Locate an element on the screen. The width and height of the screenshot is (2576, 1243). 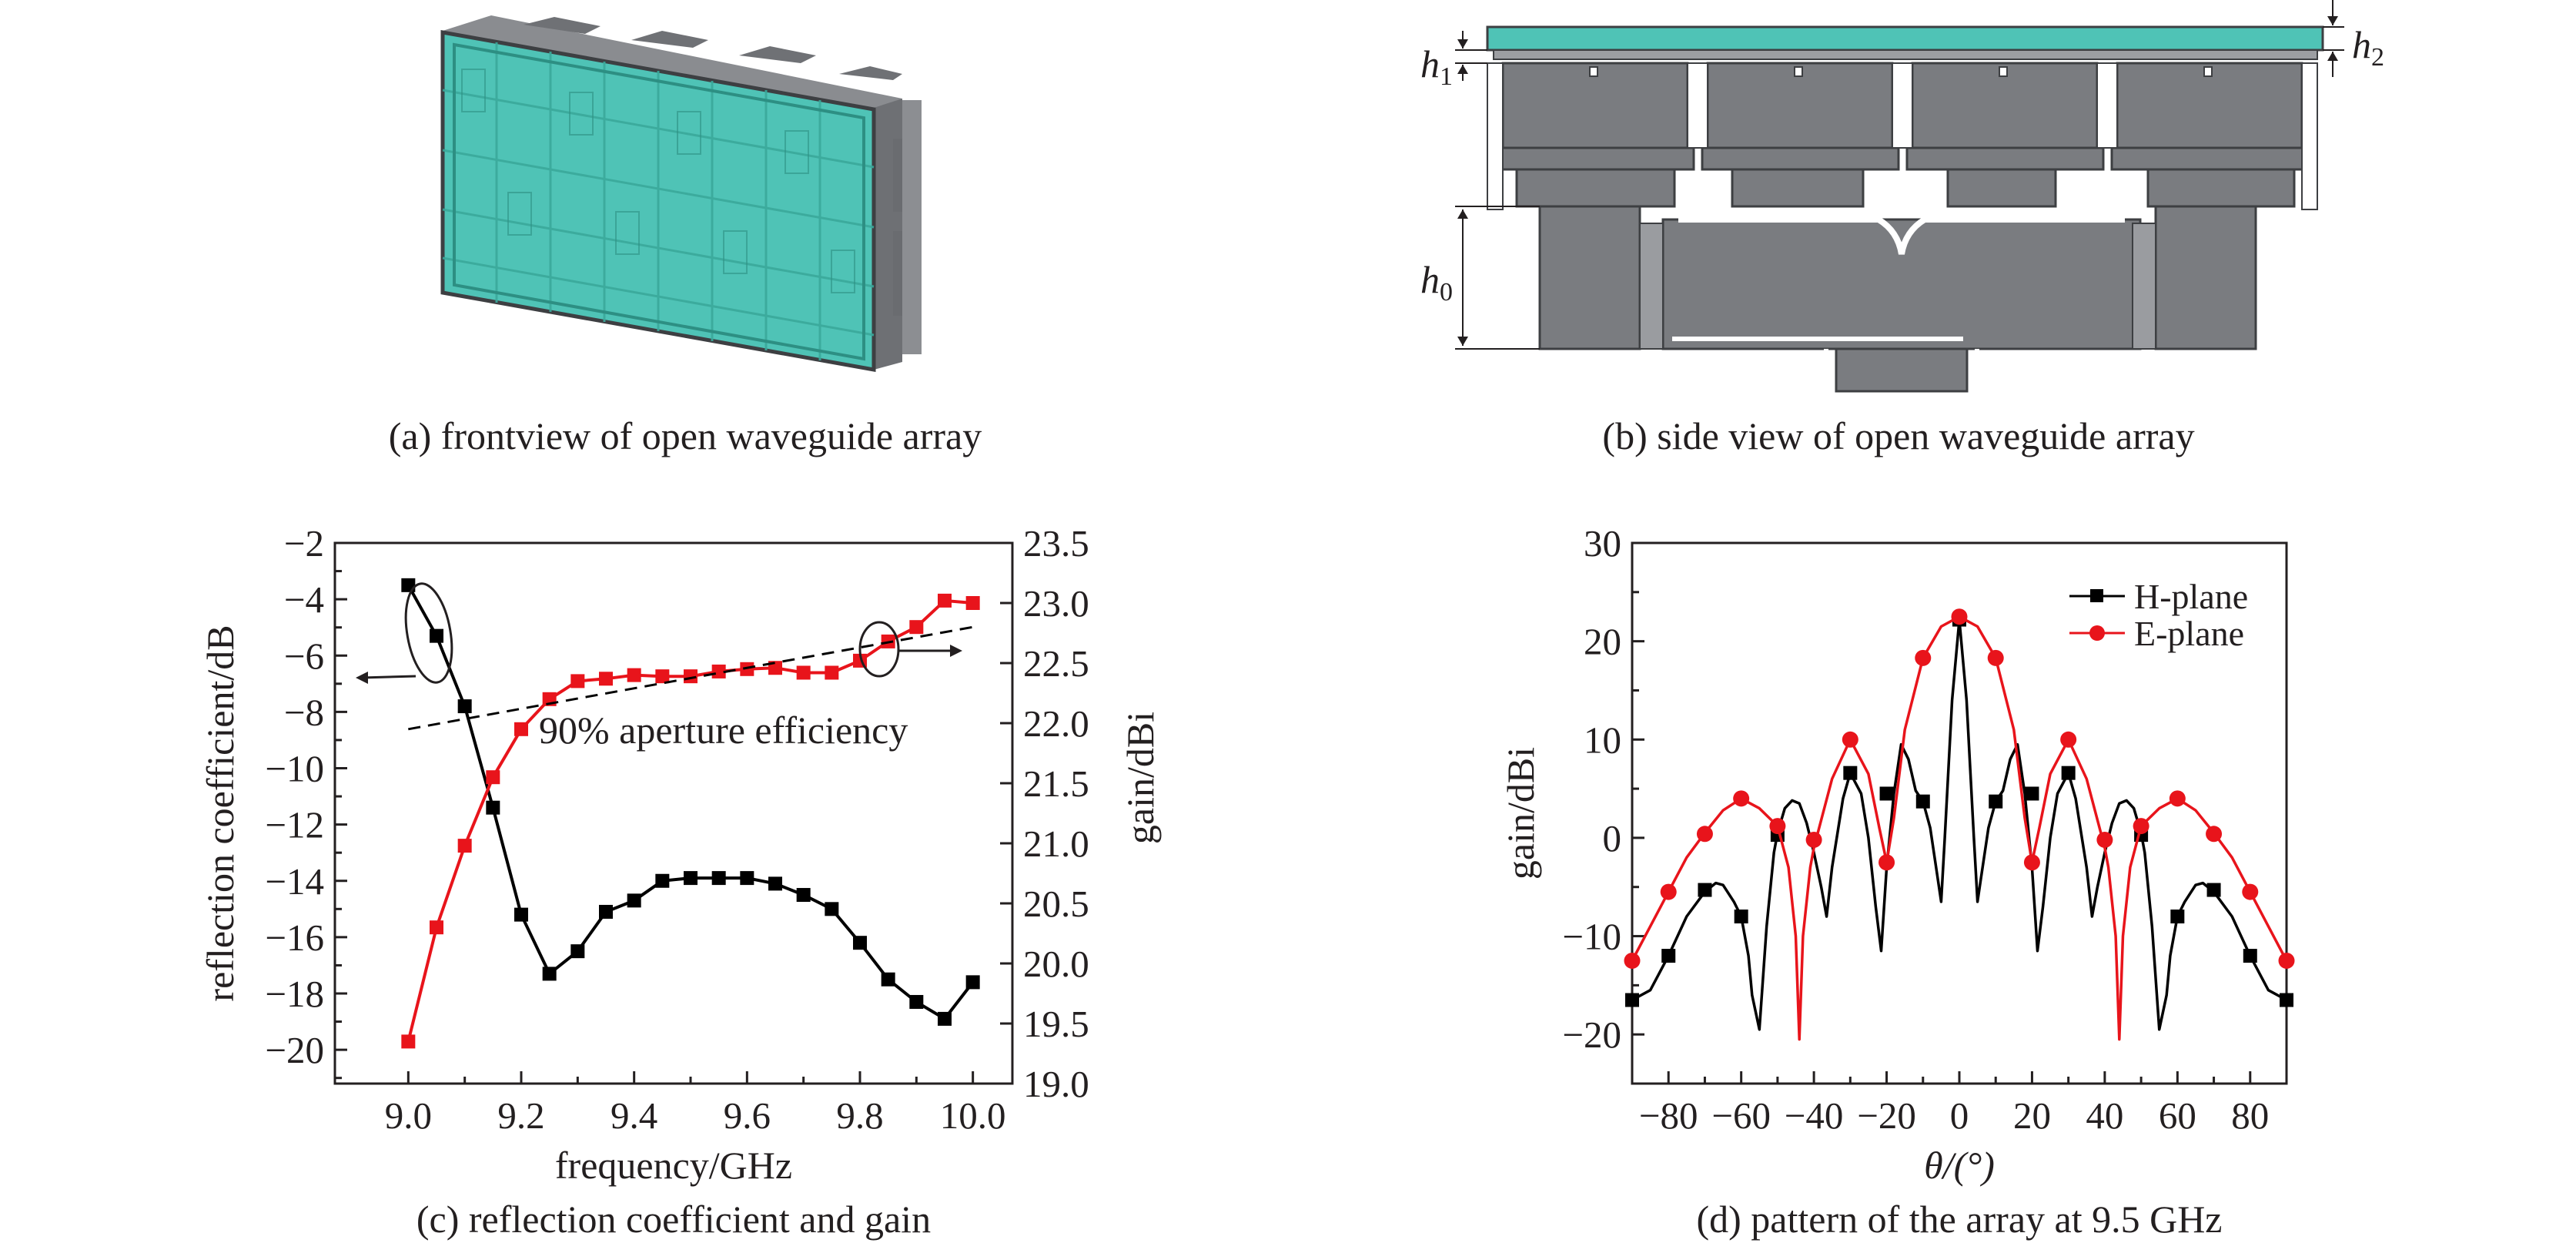
c-ytick-label: −10 is located at coordinates (295, 769).